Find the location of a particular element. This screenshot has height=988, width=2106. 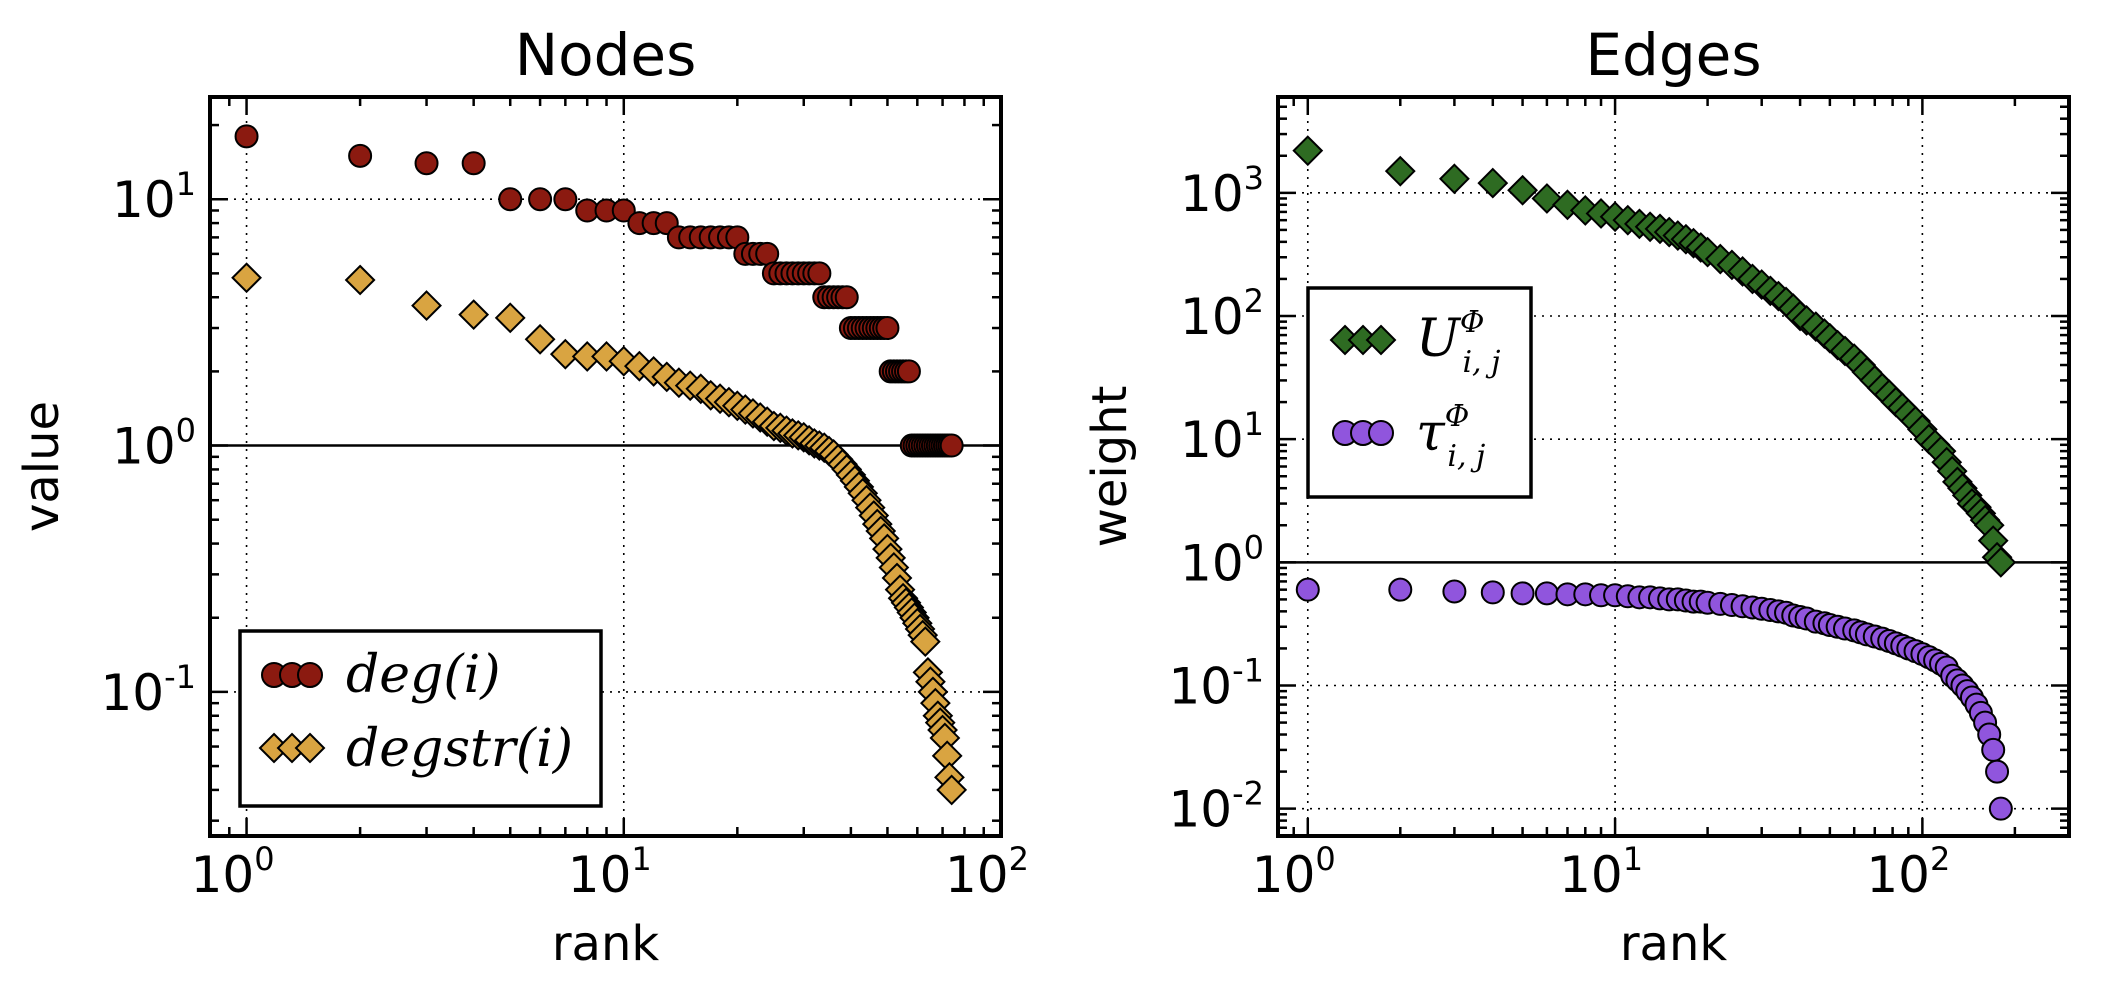

legend-marker-tau is located at coordinates (1363, 433).